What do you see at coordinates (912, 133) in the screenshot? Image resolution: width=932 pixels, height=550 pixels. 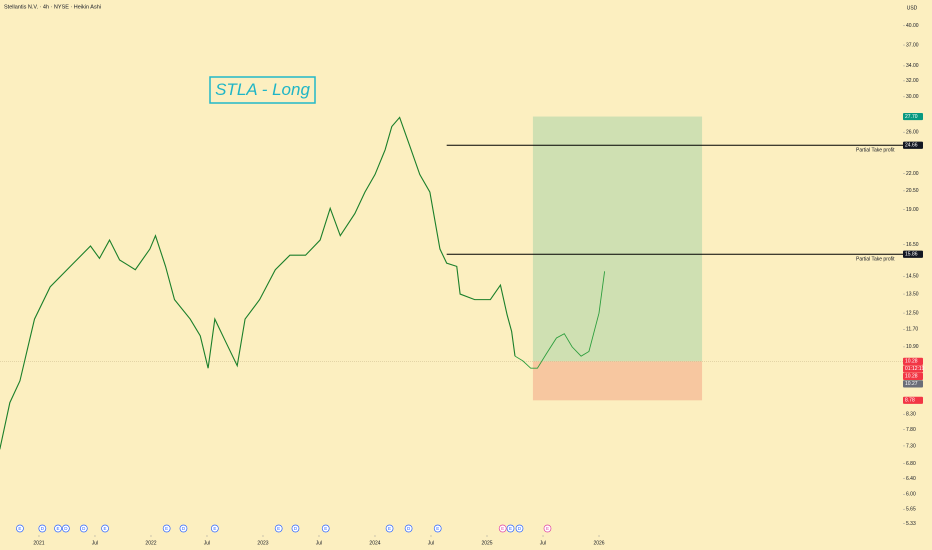 I see `y-tick-label: 26.00` at bounding box center [912, 133].